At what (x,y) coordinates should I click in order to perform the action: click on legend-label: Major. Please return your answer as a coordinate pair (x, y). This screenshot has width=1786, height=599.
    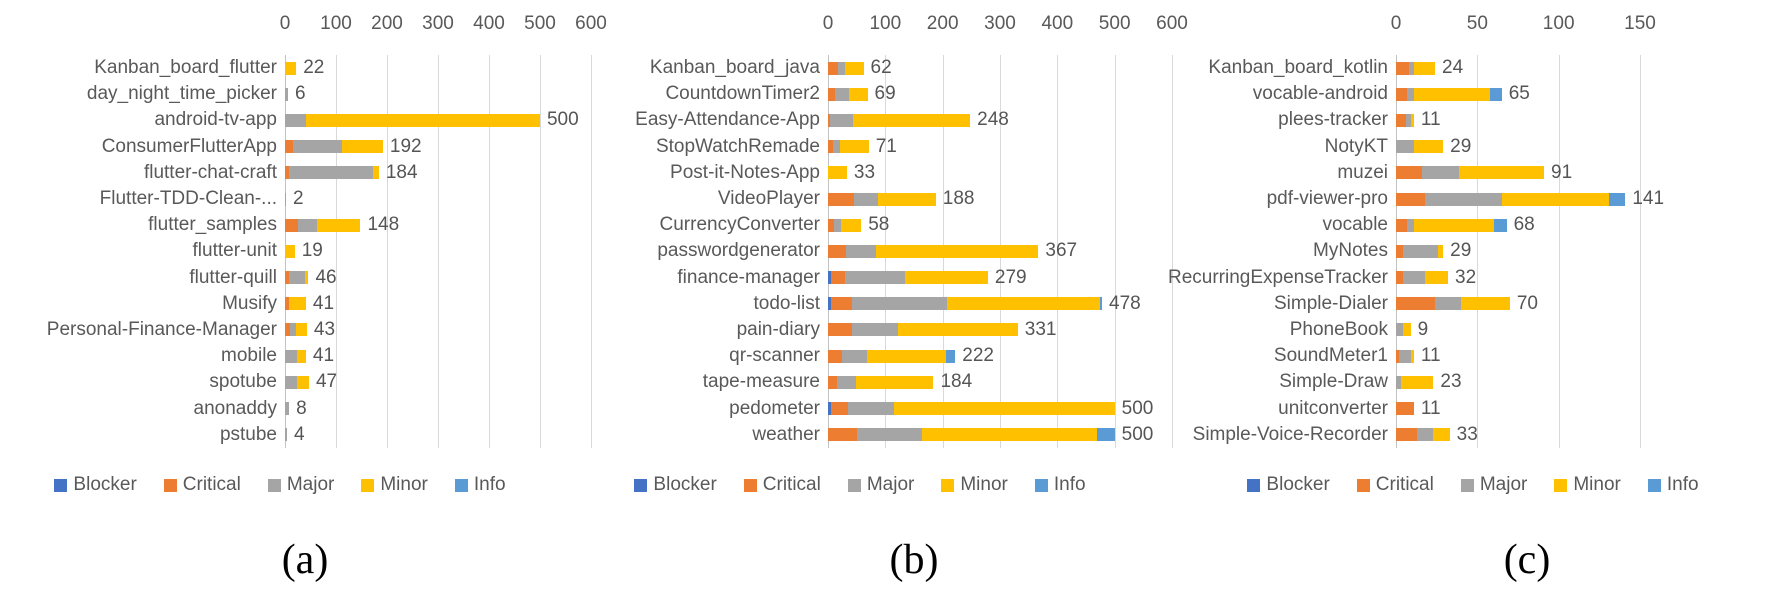
    Looking at the image, I should click on (310, 484).